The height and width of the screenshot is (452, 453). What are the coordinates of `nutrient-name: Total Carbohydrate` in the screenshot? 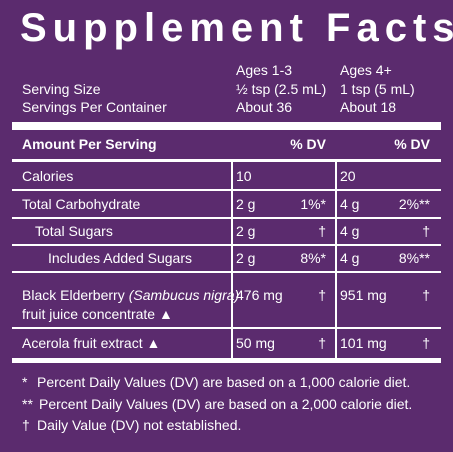 It's located at (81, 204).